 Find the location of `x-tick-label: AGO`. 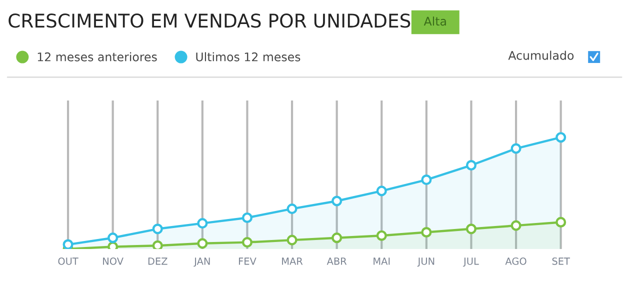

x-tick-label: AGO is located at coordinates (515, 261).